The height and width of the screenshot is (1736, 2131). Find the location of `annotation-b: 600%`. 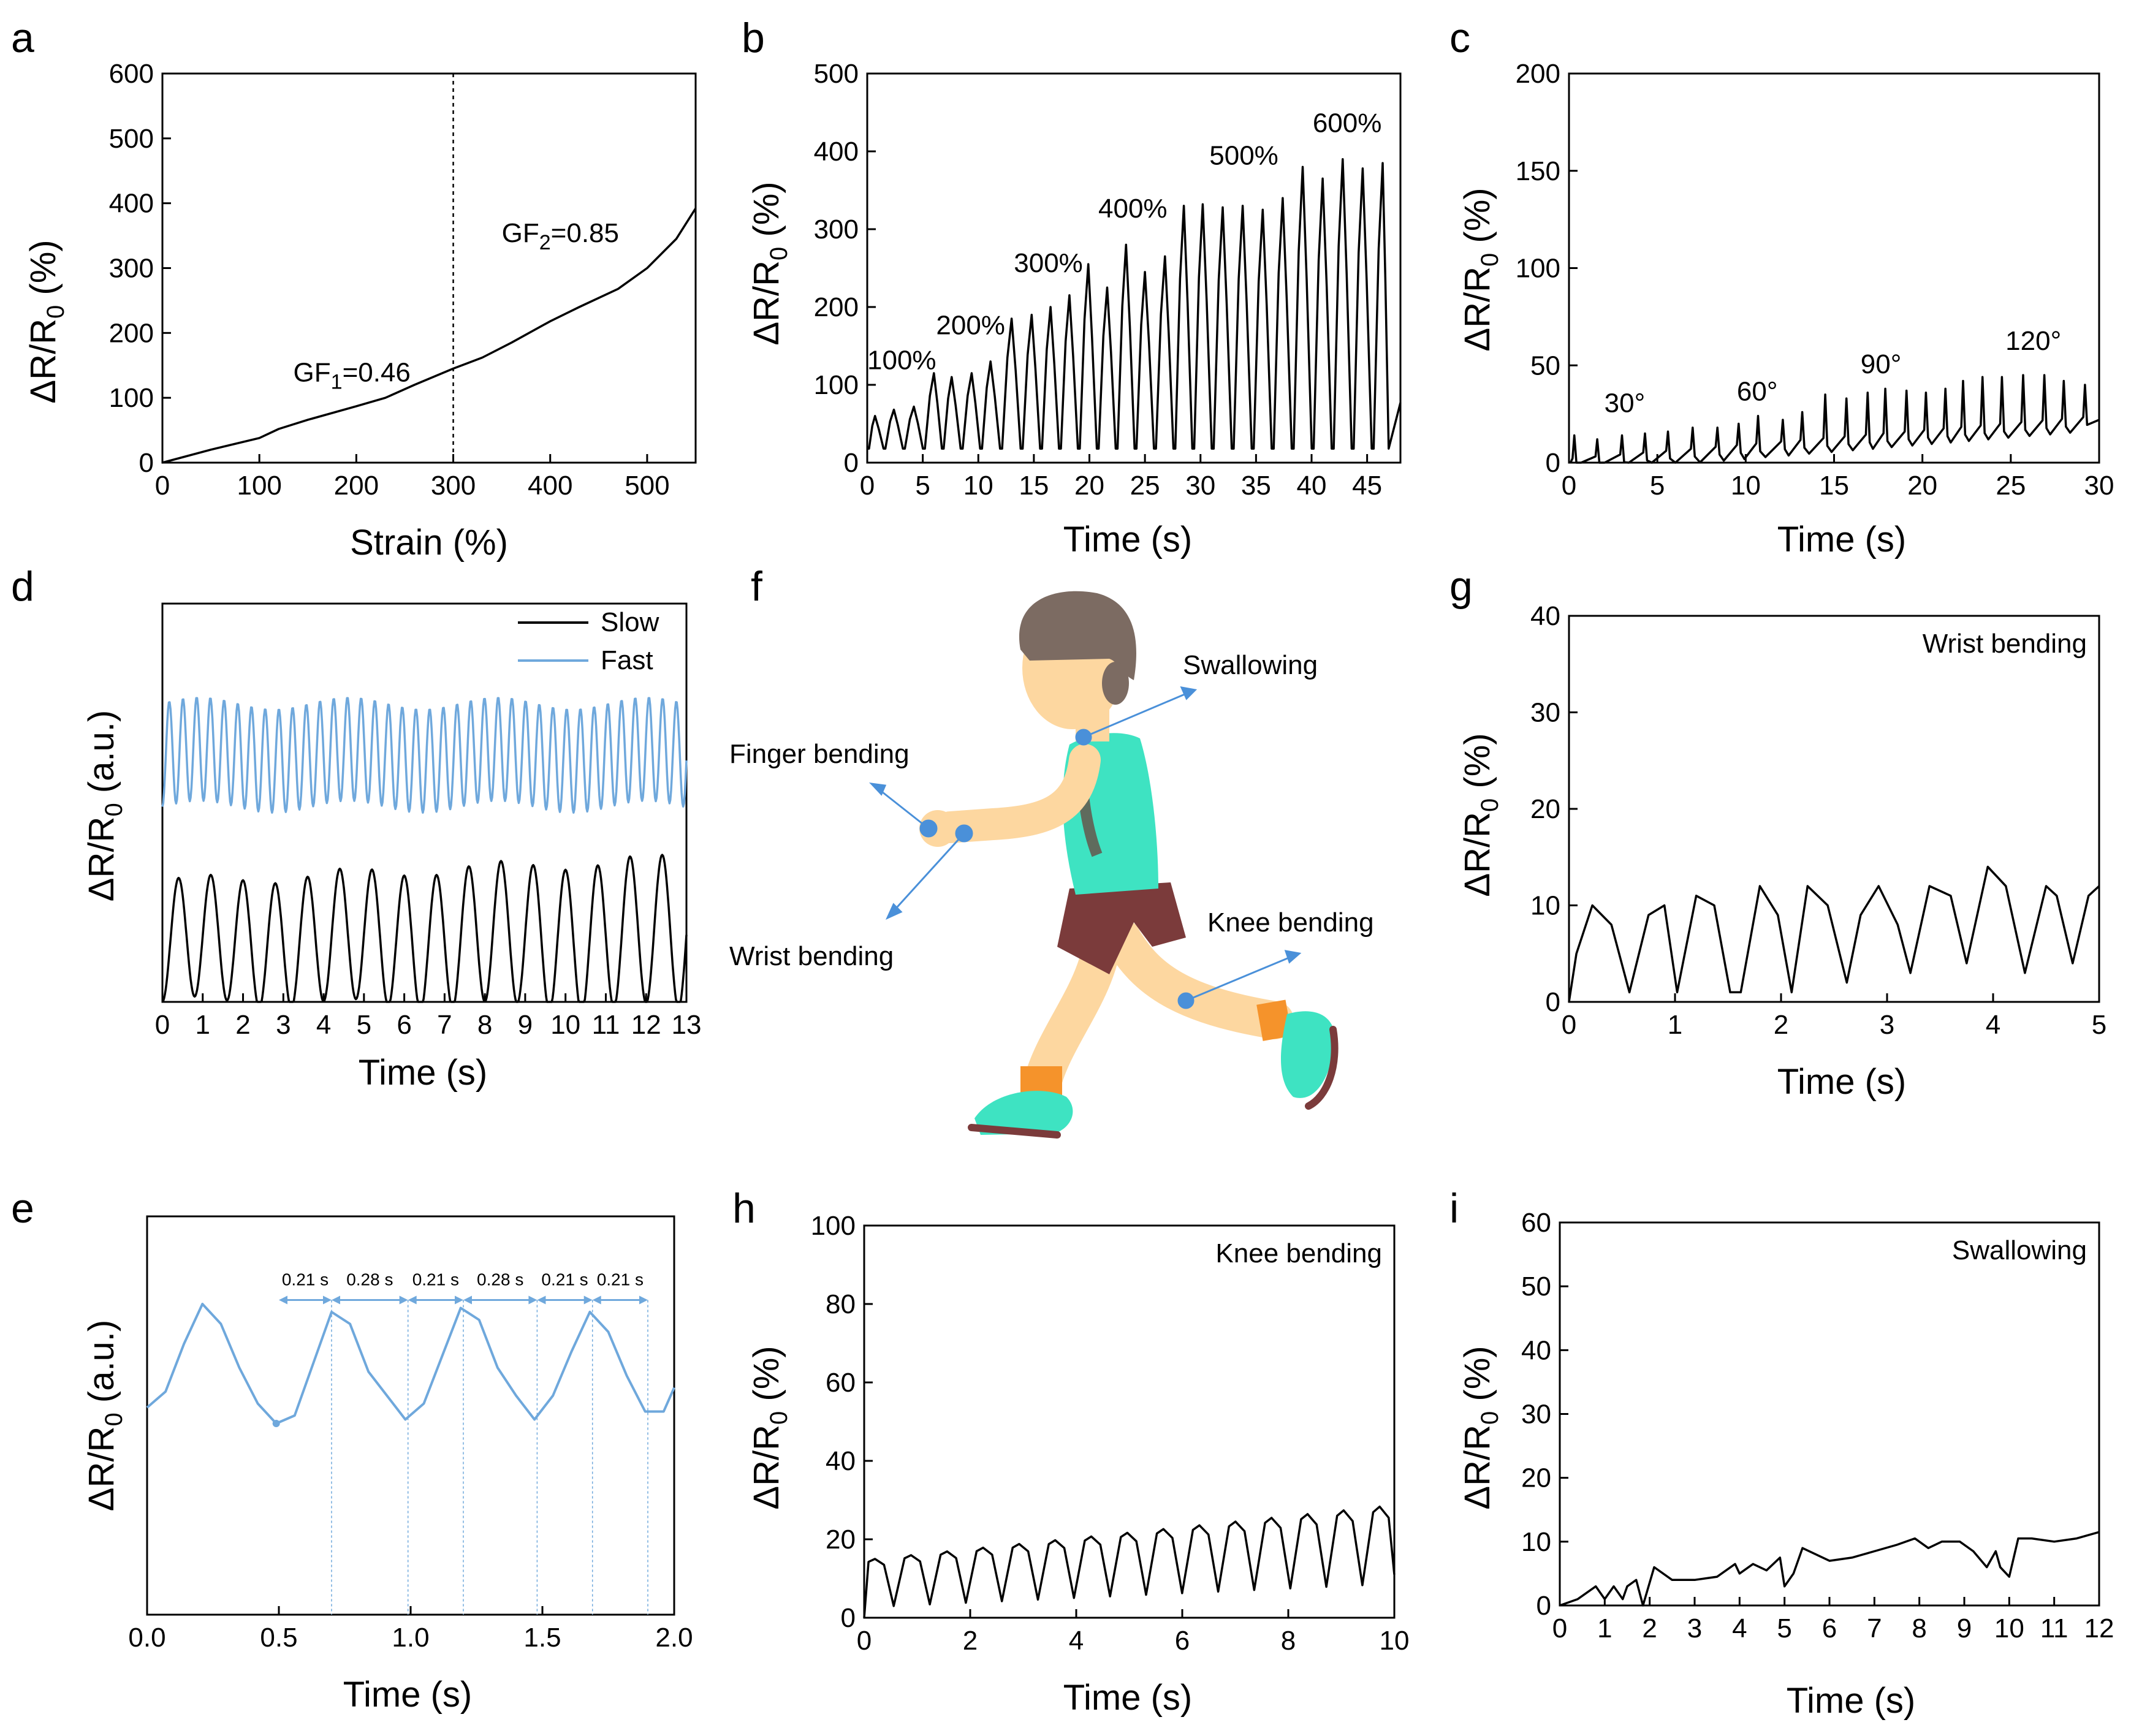

annotation-b: 600% is located at coordinates (1348, 123).